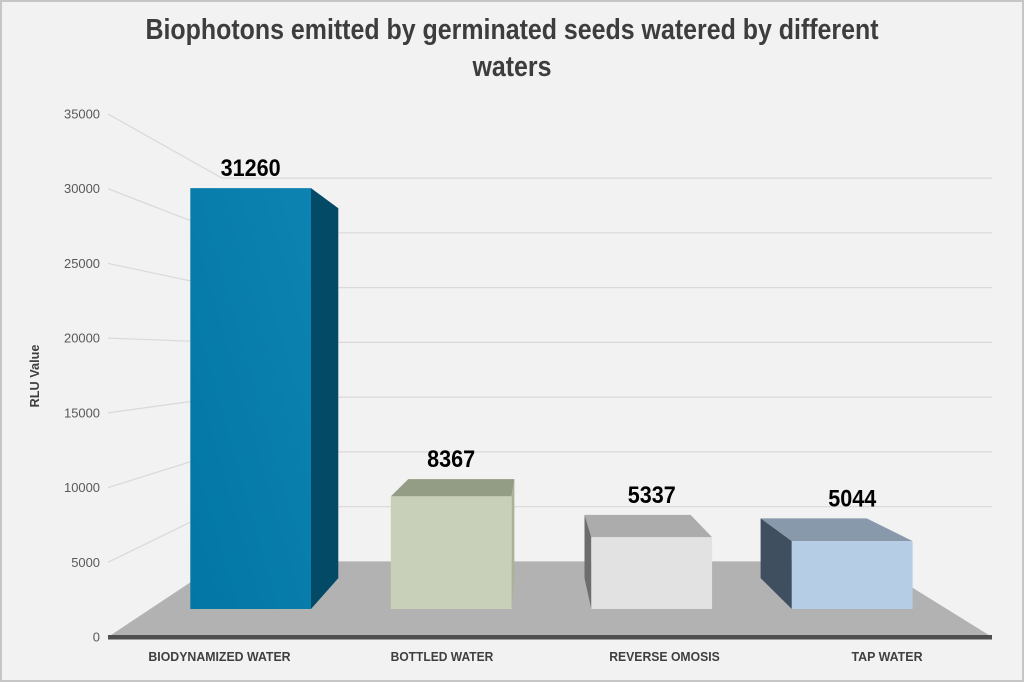 The height and width of the screenshot is (682, 1024). What do you see at coordinates (250, 398) in the screenshot?
I see `bar-0-front-face` at bounding box center [250, 398].